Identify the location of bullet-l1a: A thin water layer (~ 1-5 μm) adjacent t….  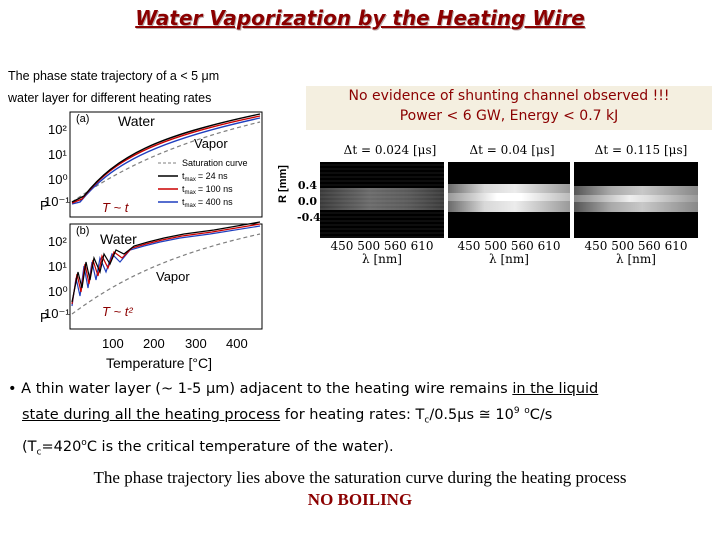
(267, 389).